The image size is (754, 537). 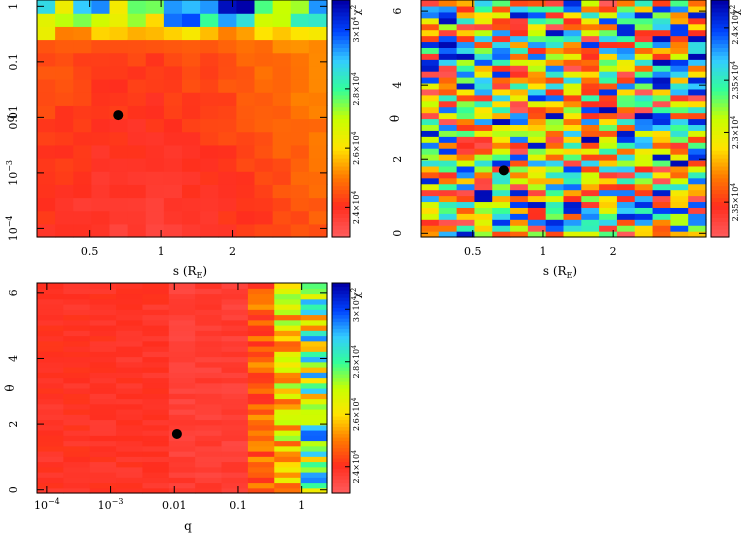 What do you see at coordinates (200, 275) in the screenshot?
I see `x-axis-title-subscript: E` at bounding box center [200, 275].